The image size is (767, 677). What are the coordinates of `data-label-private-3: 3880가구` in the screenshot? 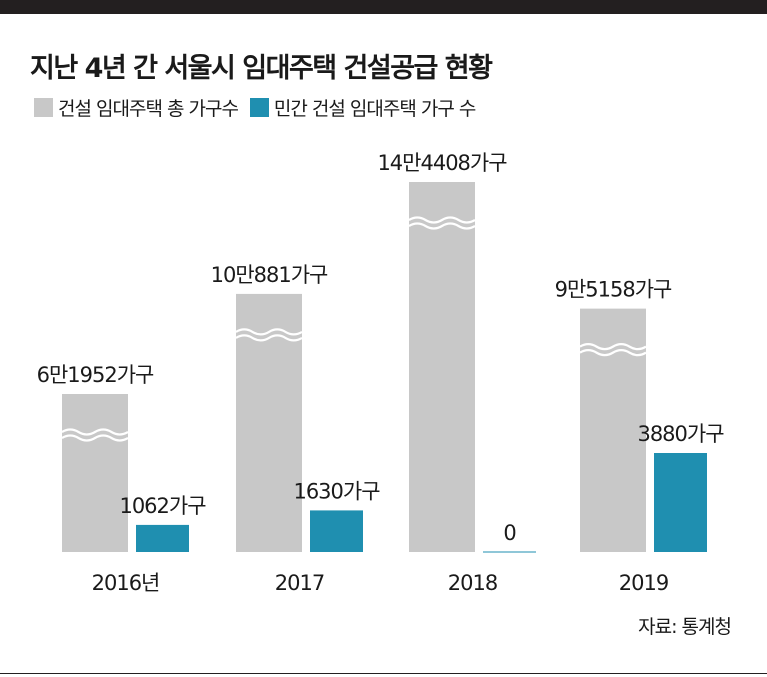 It's located at (680, 434).